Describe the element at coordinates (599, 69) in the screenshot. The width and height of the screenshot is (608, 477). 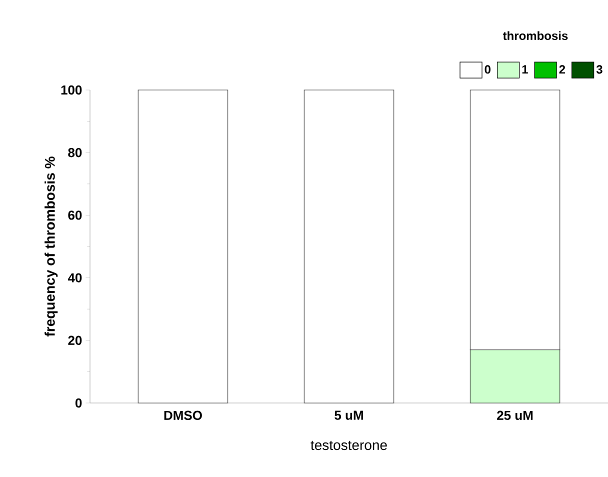
I see `legend-label: 3` at that location.